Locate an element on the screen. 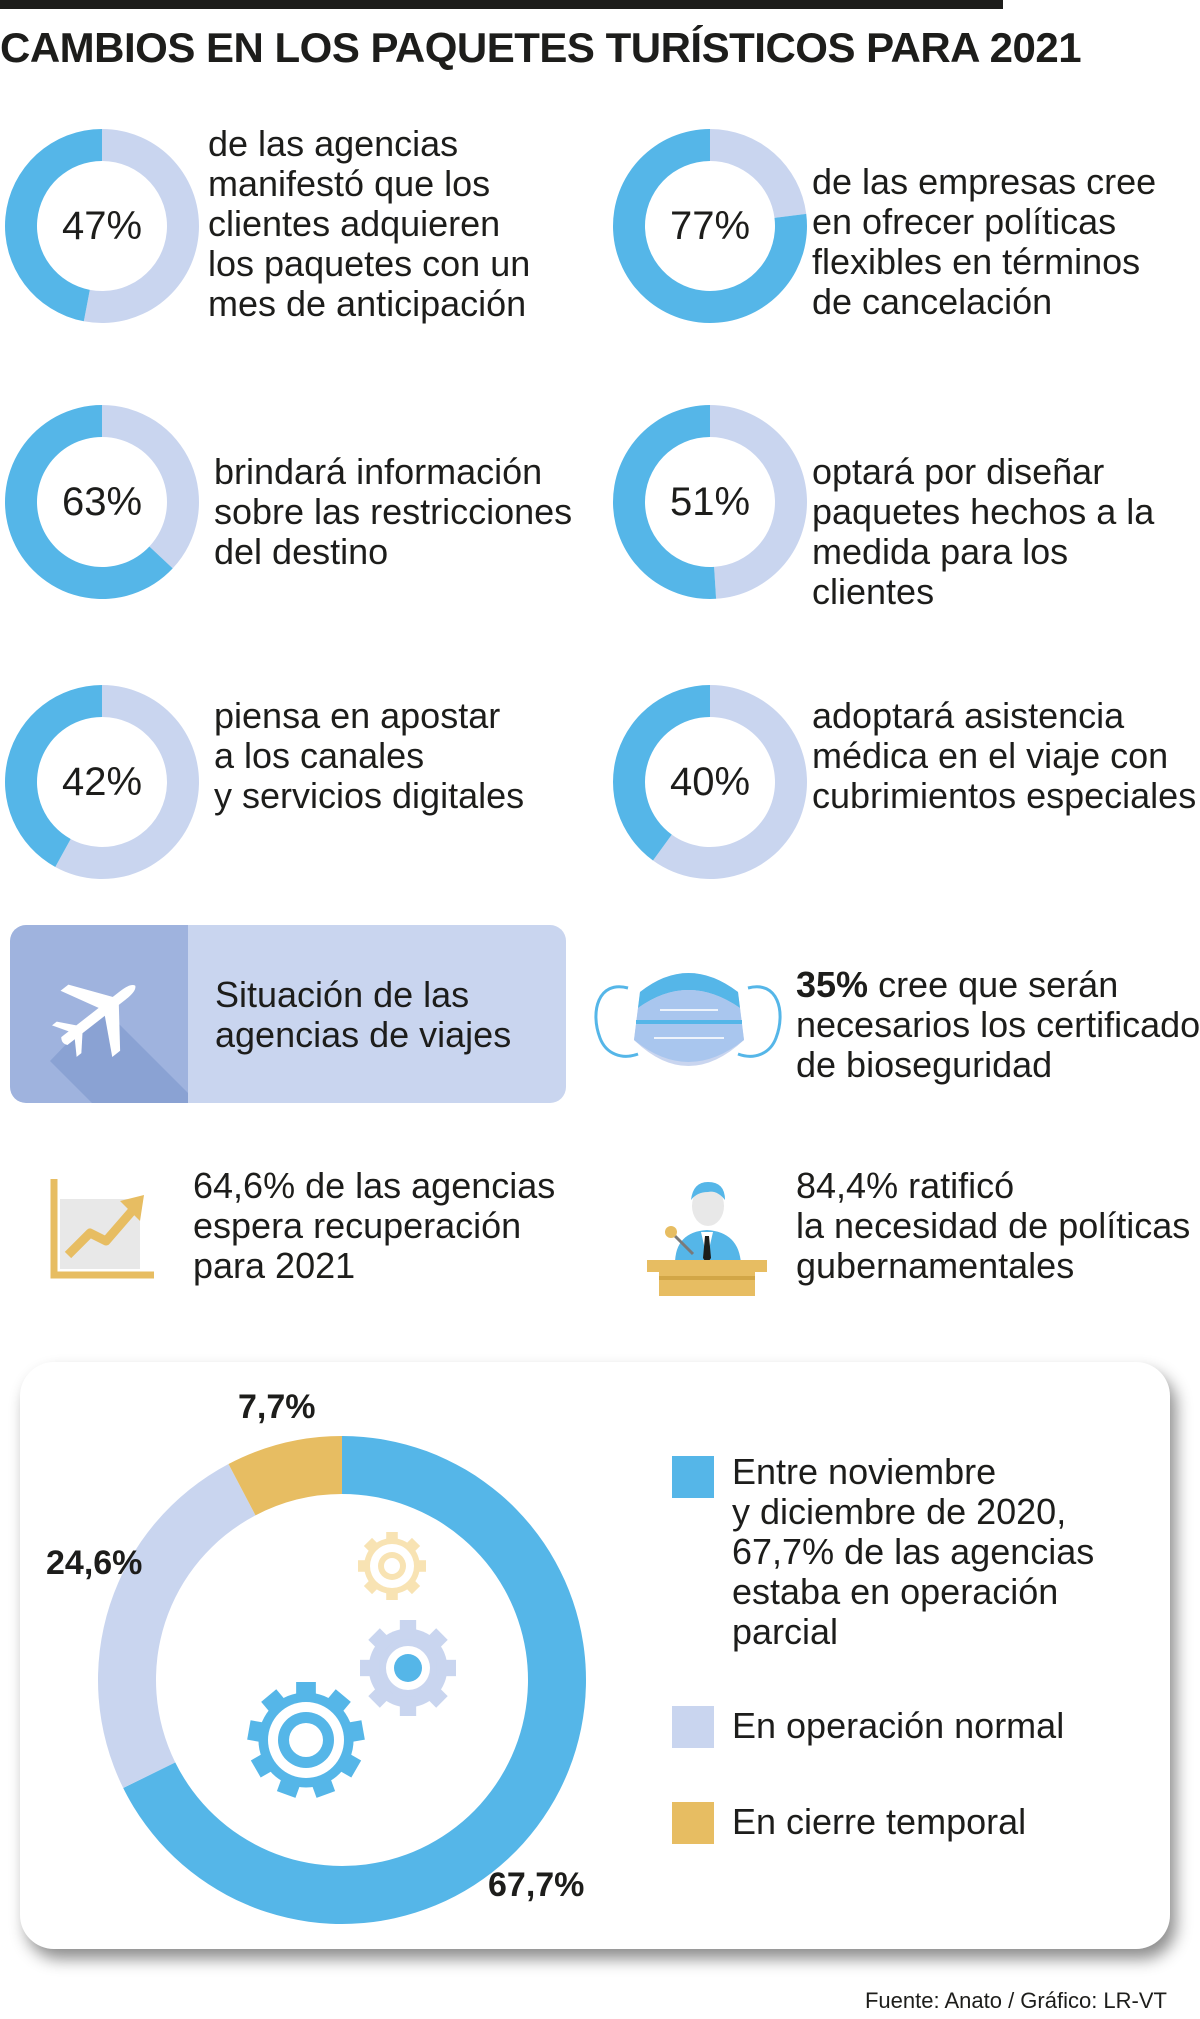 The width and height of the screenshot is (1200, 2019). donut-chart-47: 47% is located at coordinates (102, 226).